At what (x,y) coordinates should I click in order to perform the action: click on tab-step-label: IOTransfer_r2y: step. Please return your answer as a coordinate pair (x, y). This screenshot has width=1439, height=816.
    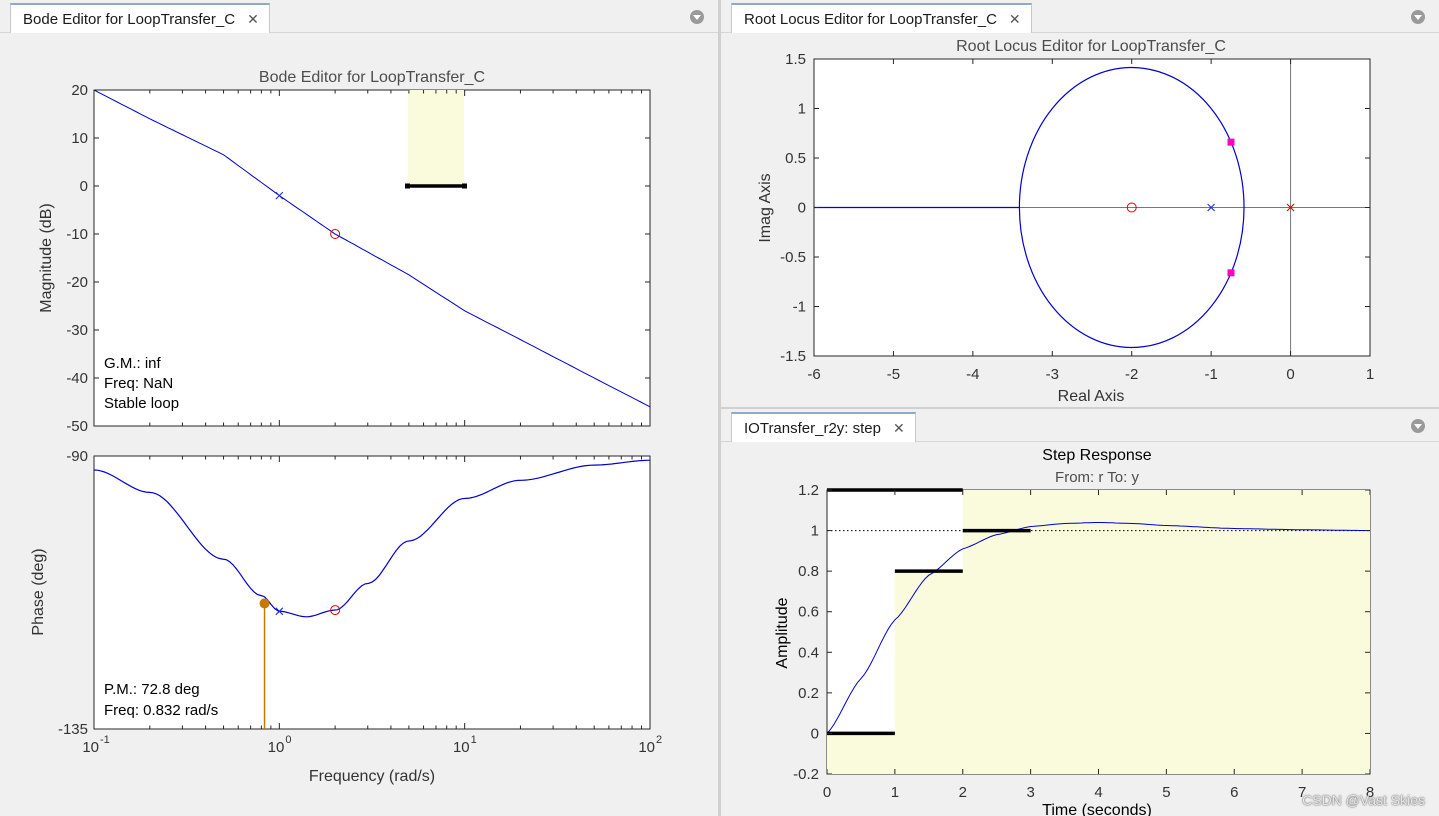
    Looking at the image, I should click on (812, 428).